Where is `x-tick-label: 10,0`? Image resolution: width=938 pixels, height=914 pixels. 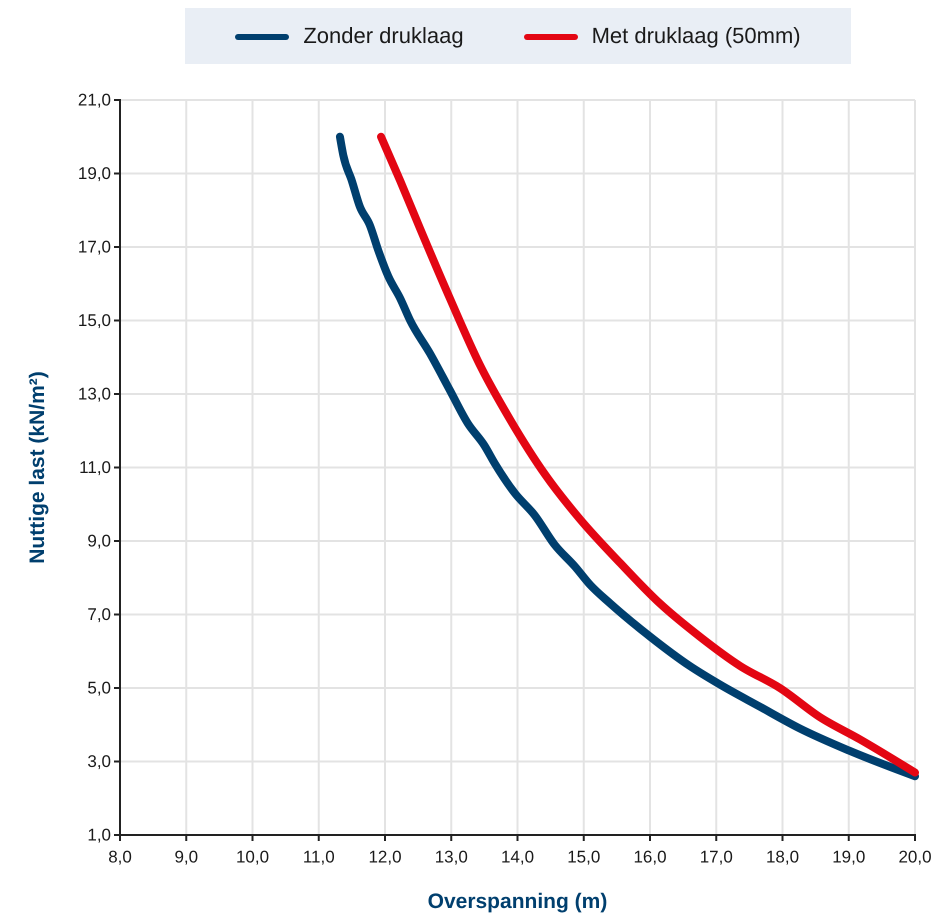 x-tick-label: 10,0 is located at coordinates (253, 857).